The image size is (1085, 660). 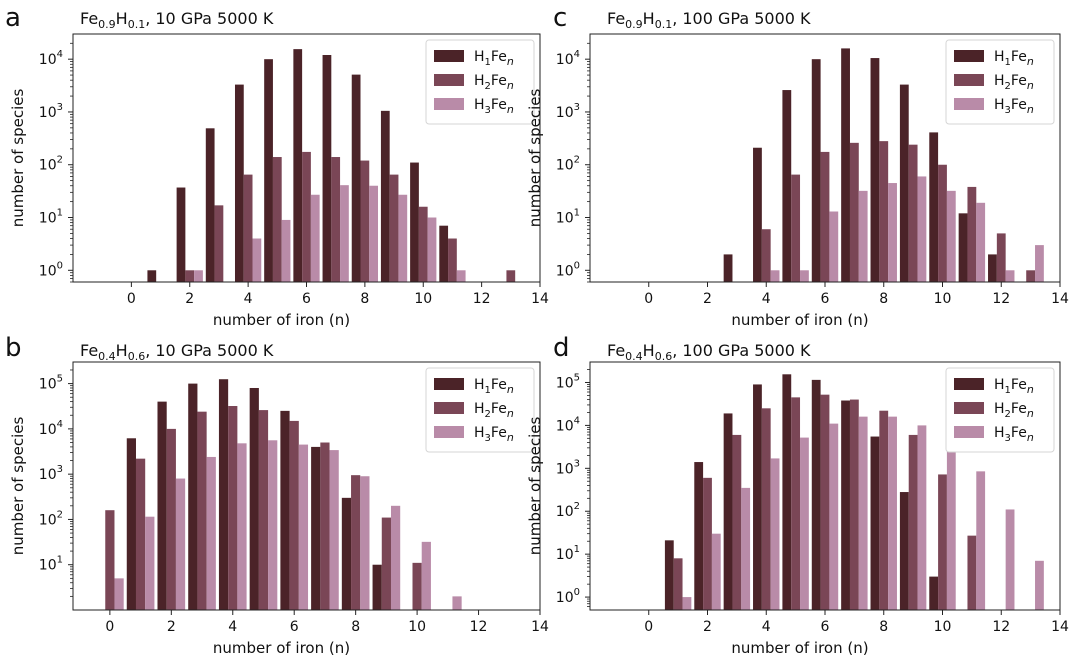 What do you see at coordinates (766, 627) in the screenshot?
I see `x-tick-label: 4` at bounding box center [766, 627].